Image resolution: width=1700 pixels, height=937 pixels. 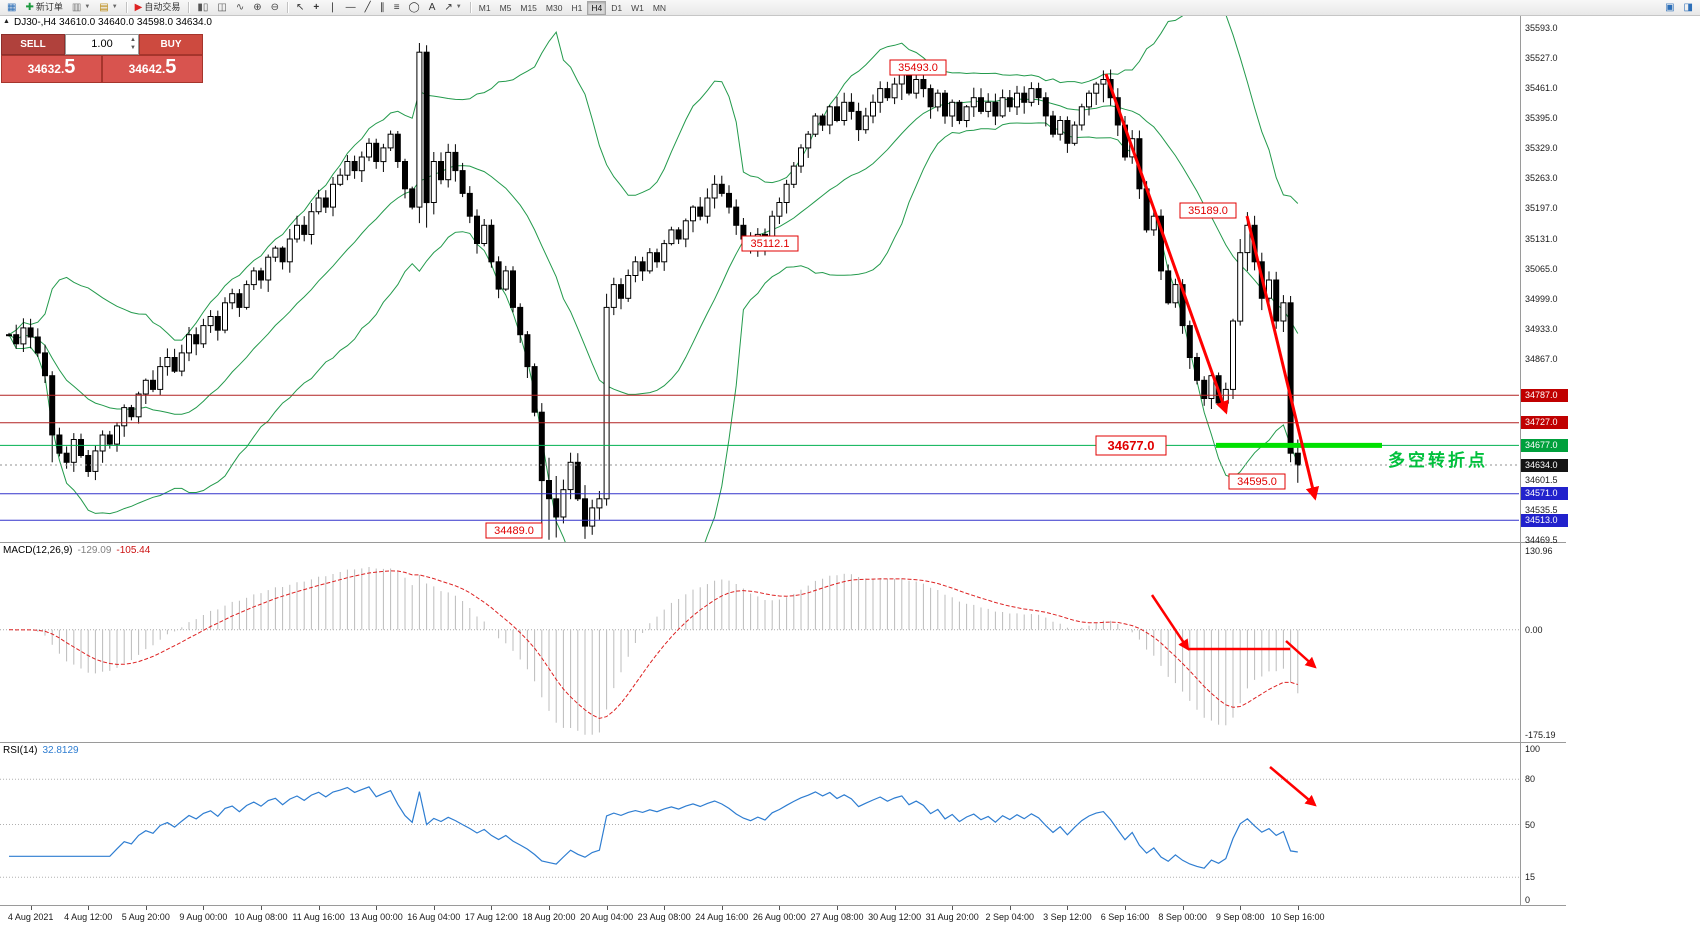 I want to click on svg-text: 35189.0, so click(x=1208, y=211).